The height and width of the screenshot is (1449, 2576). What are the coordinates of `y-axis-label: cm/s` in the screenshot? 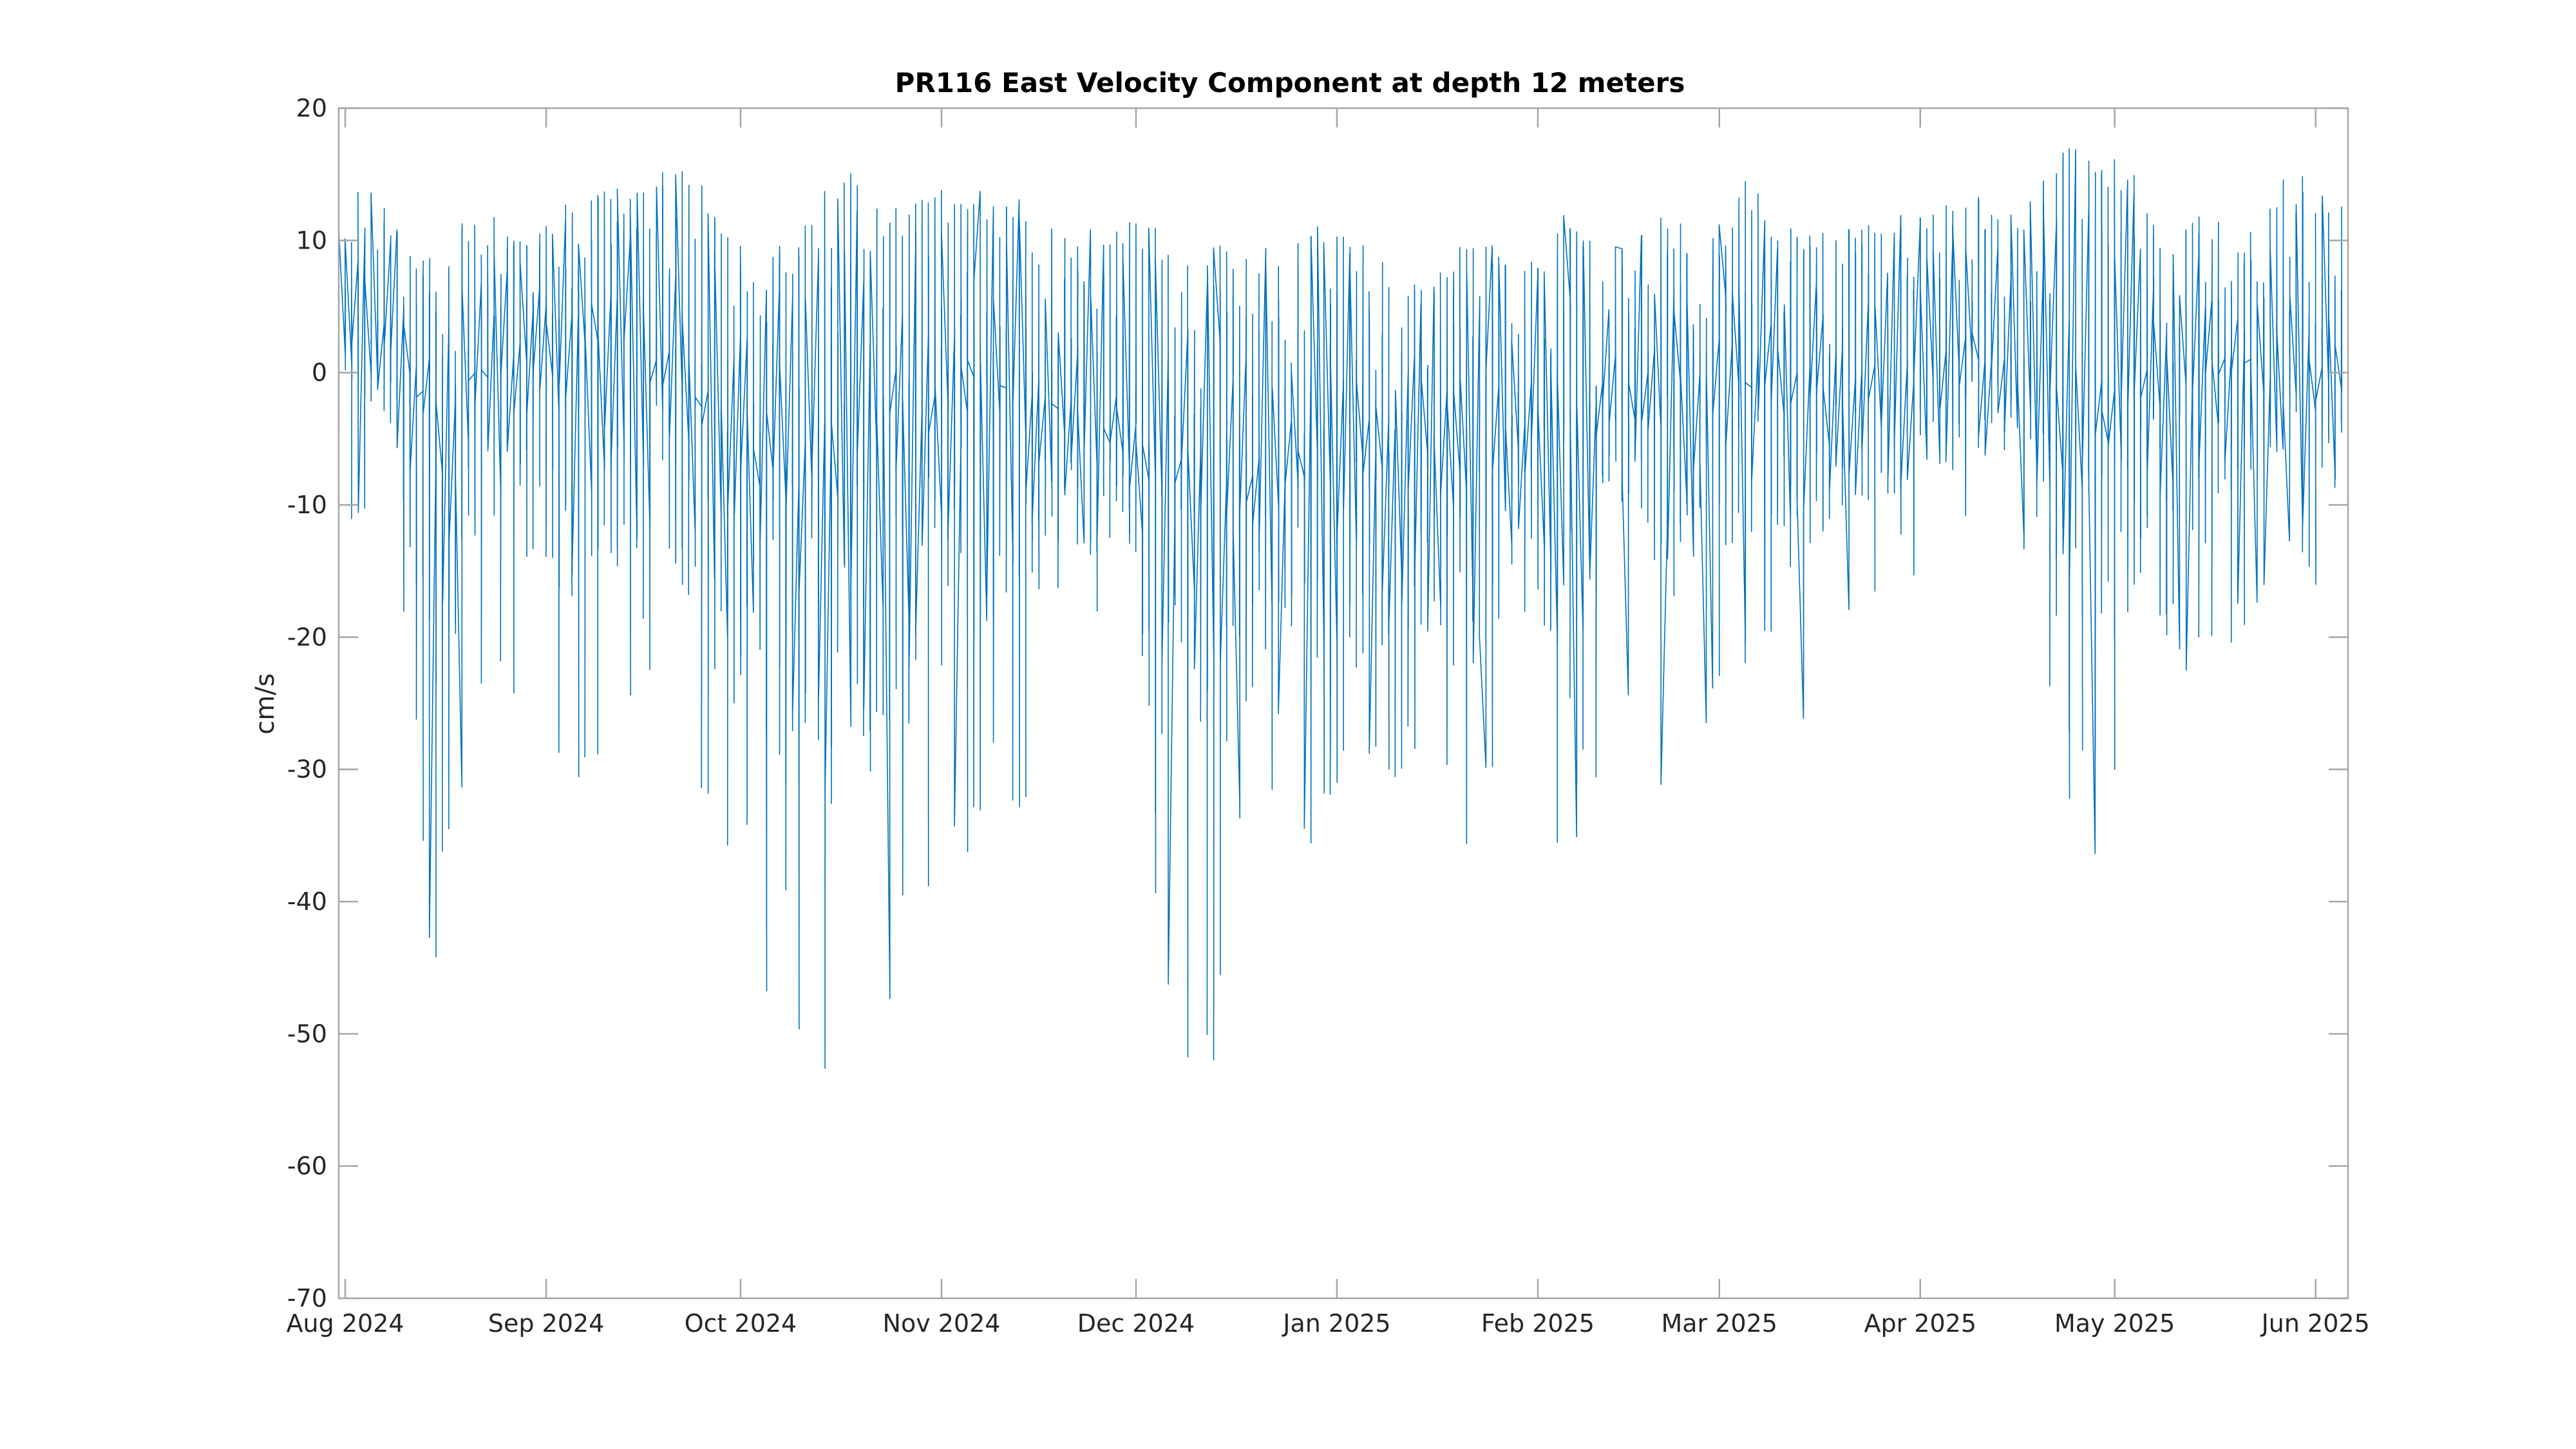 It's located at (265, 703).